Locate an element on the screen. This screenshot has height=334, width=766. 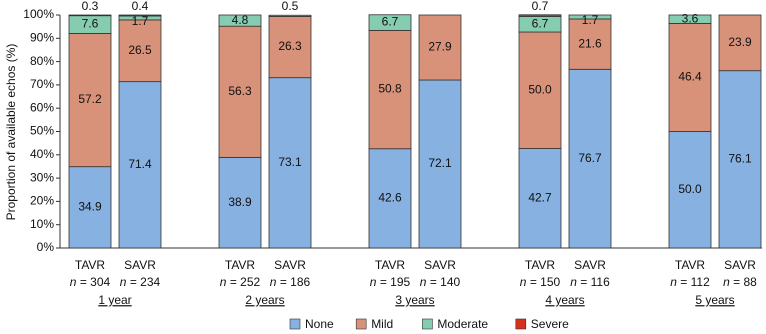
data-label: 71.4 is located at coordinates (140, 164).